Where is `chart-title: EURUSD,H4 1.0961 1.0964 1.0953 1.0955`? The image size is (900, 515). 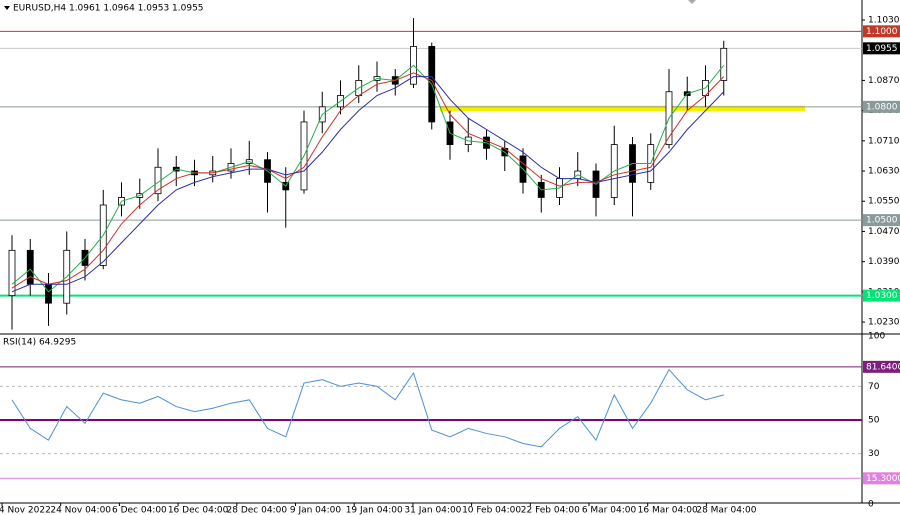
chart-title: EURUSD,H4 1.0961 1.0964 1.0953 1.0955 is located at coordinates (108, 9).